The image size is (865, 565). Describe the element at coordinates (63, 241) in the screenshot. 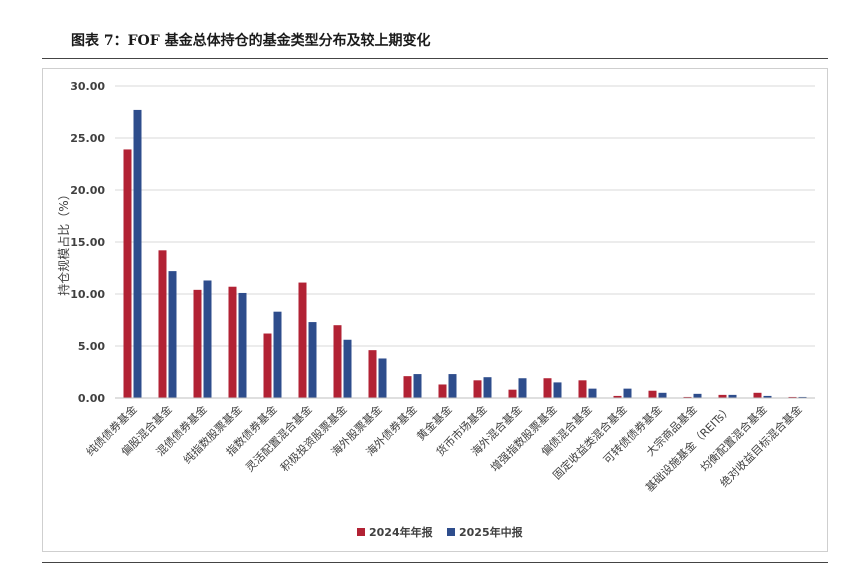

I see `y-axis-label: 持仓规模占比（%）` at that location.